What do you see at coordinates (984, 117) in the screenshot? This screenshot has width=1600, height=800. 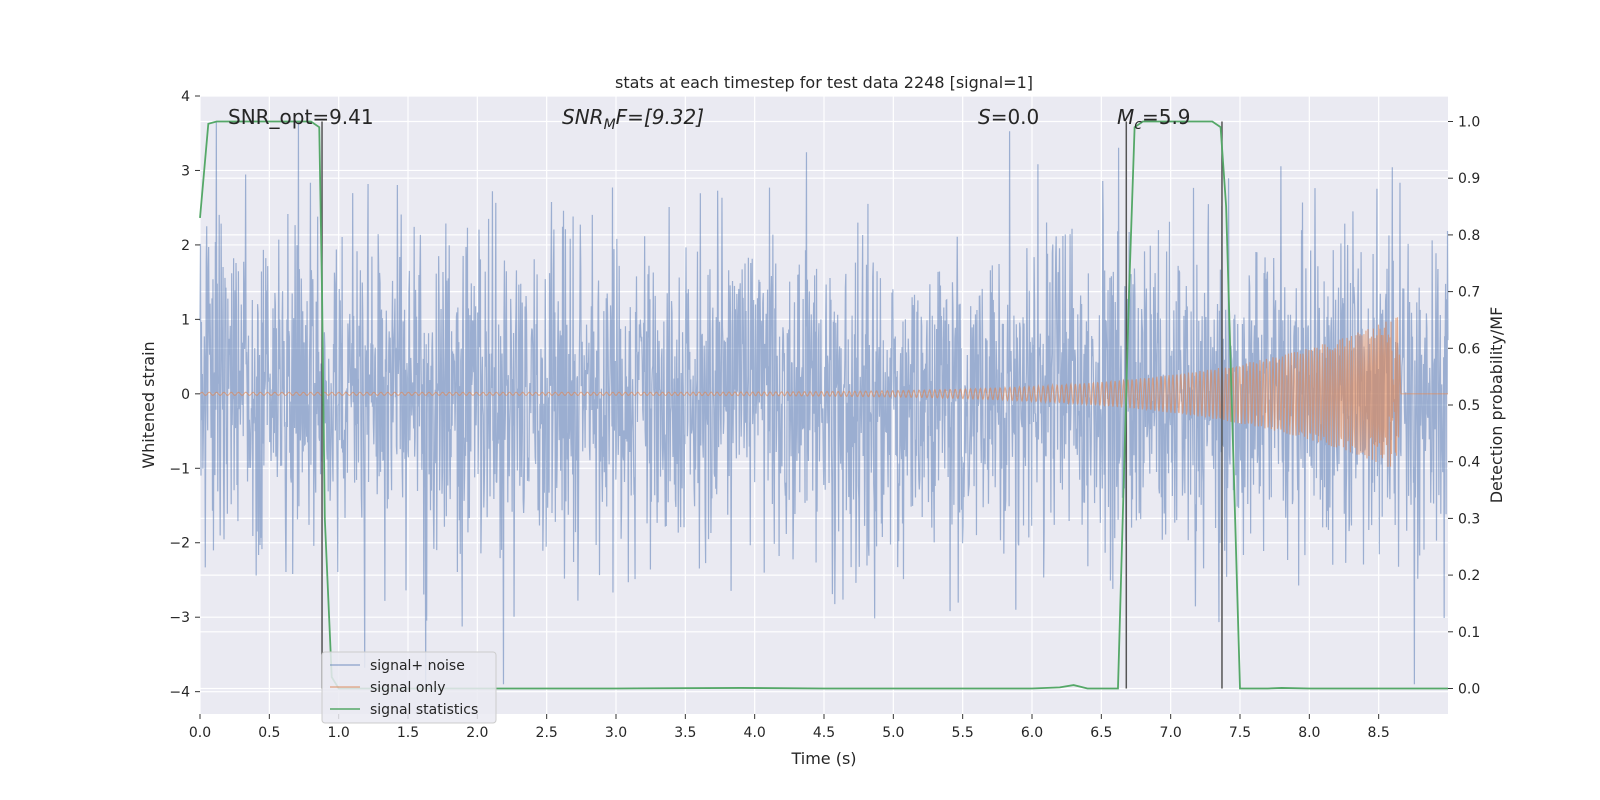 I see `annotation-s-italic: S` at bounding box center [984, 117].